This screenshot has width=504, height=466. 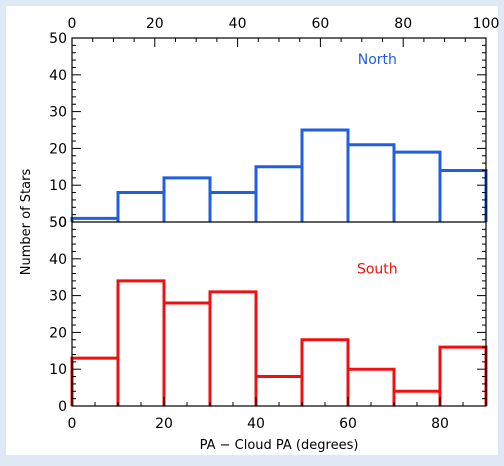 What do you see at coordinates (58, 370) in the screenshot?
I see `south-y-tick-label-10: 10` at bounding box center [58, 370].